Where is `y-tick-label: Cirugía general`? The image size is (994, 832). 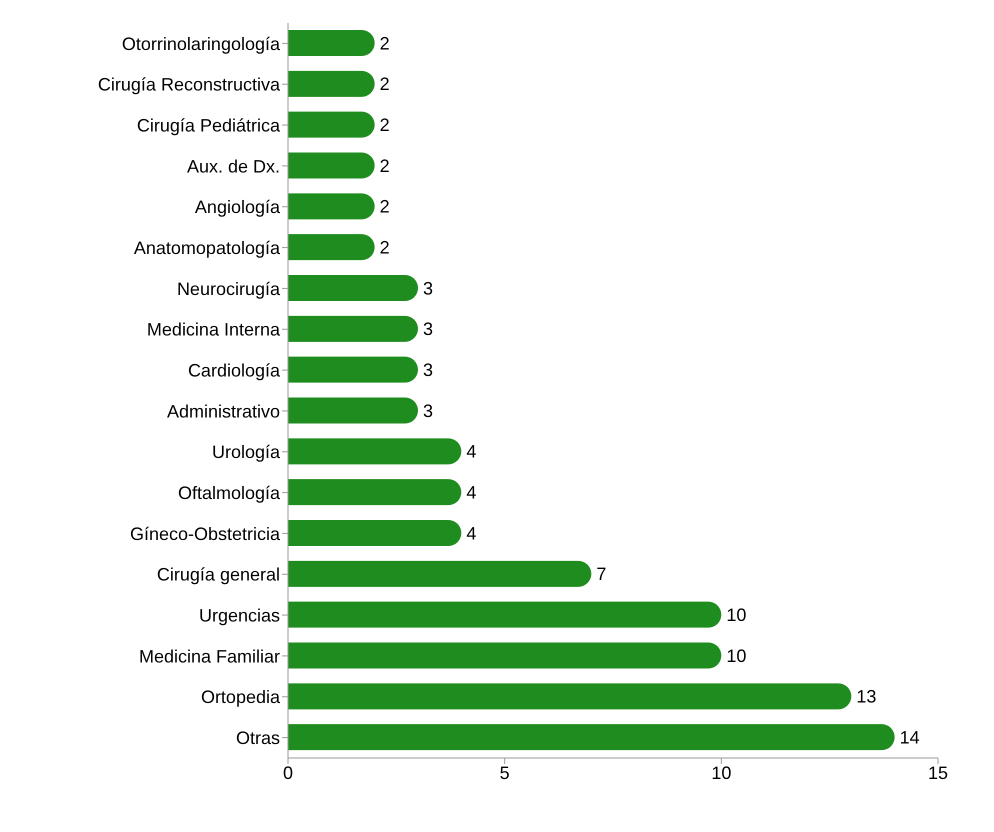
y-tick-label: Cirugía general is located at coordinates (218, 574).